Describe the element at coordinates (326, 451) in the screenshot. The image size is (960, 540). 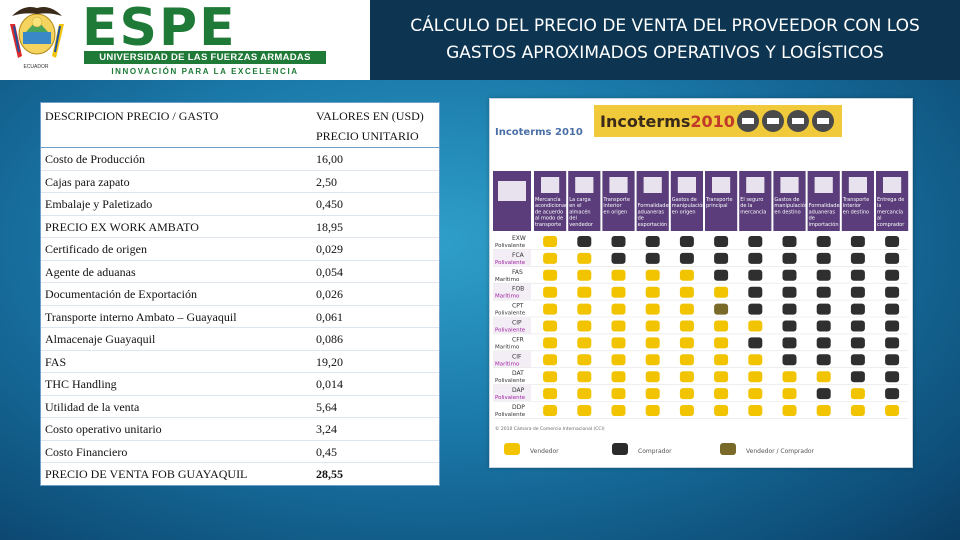
I see `row-value: 0,45` at that location.